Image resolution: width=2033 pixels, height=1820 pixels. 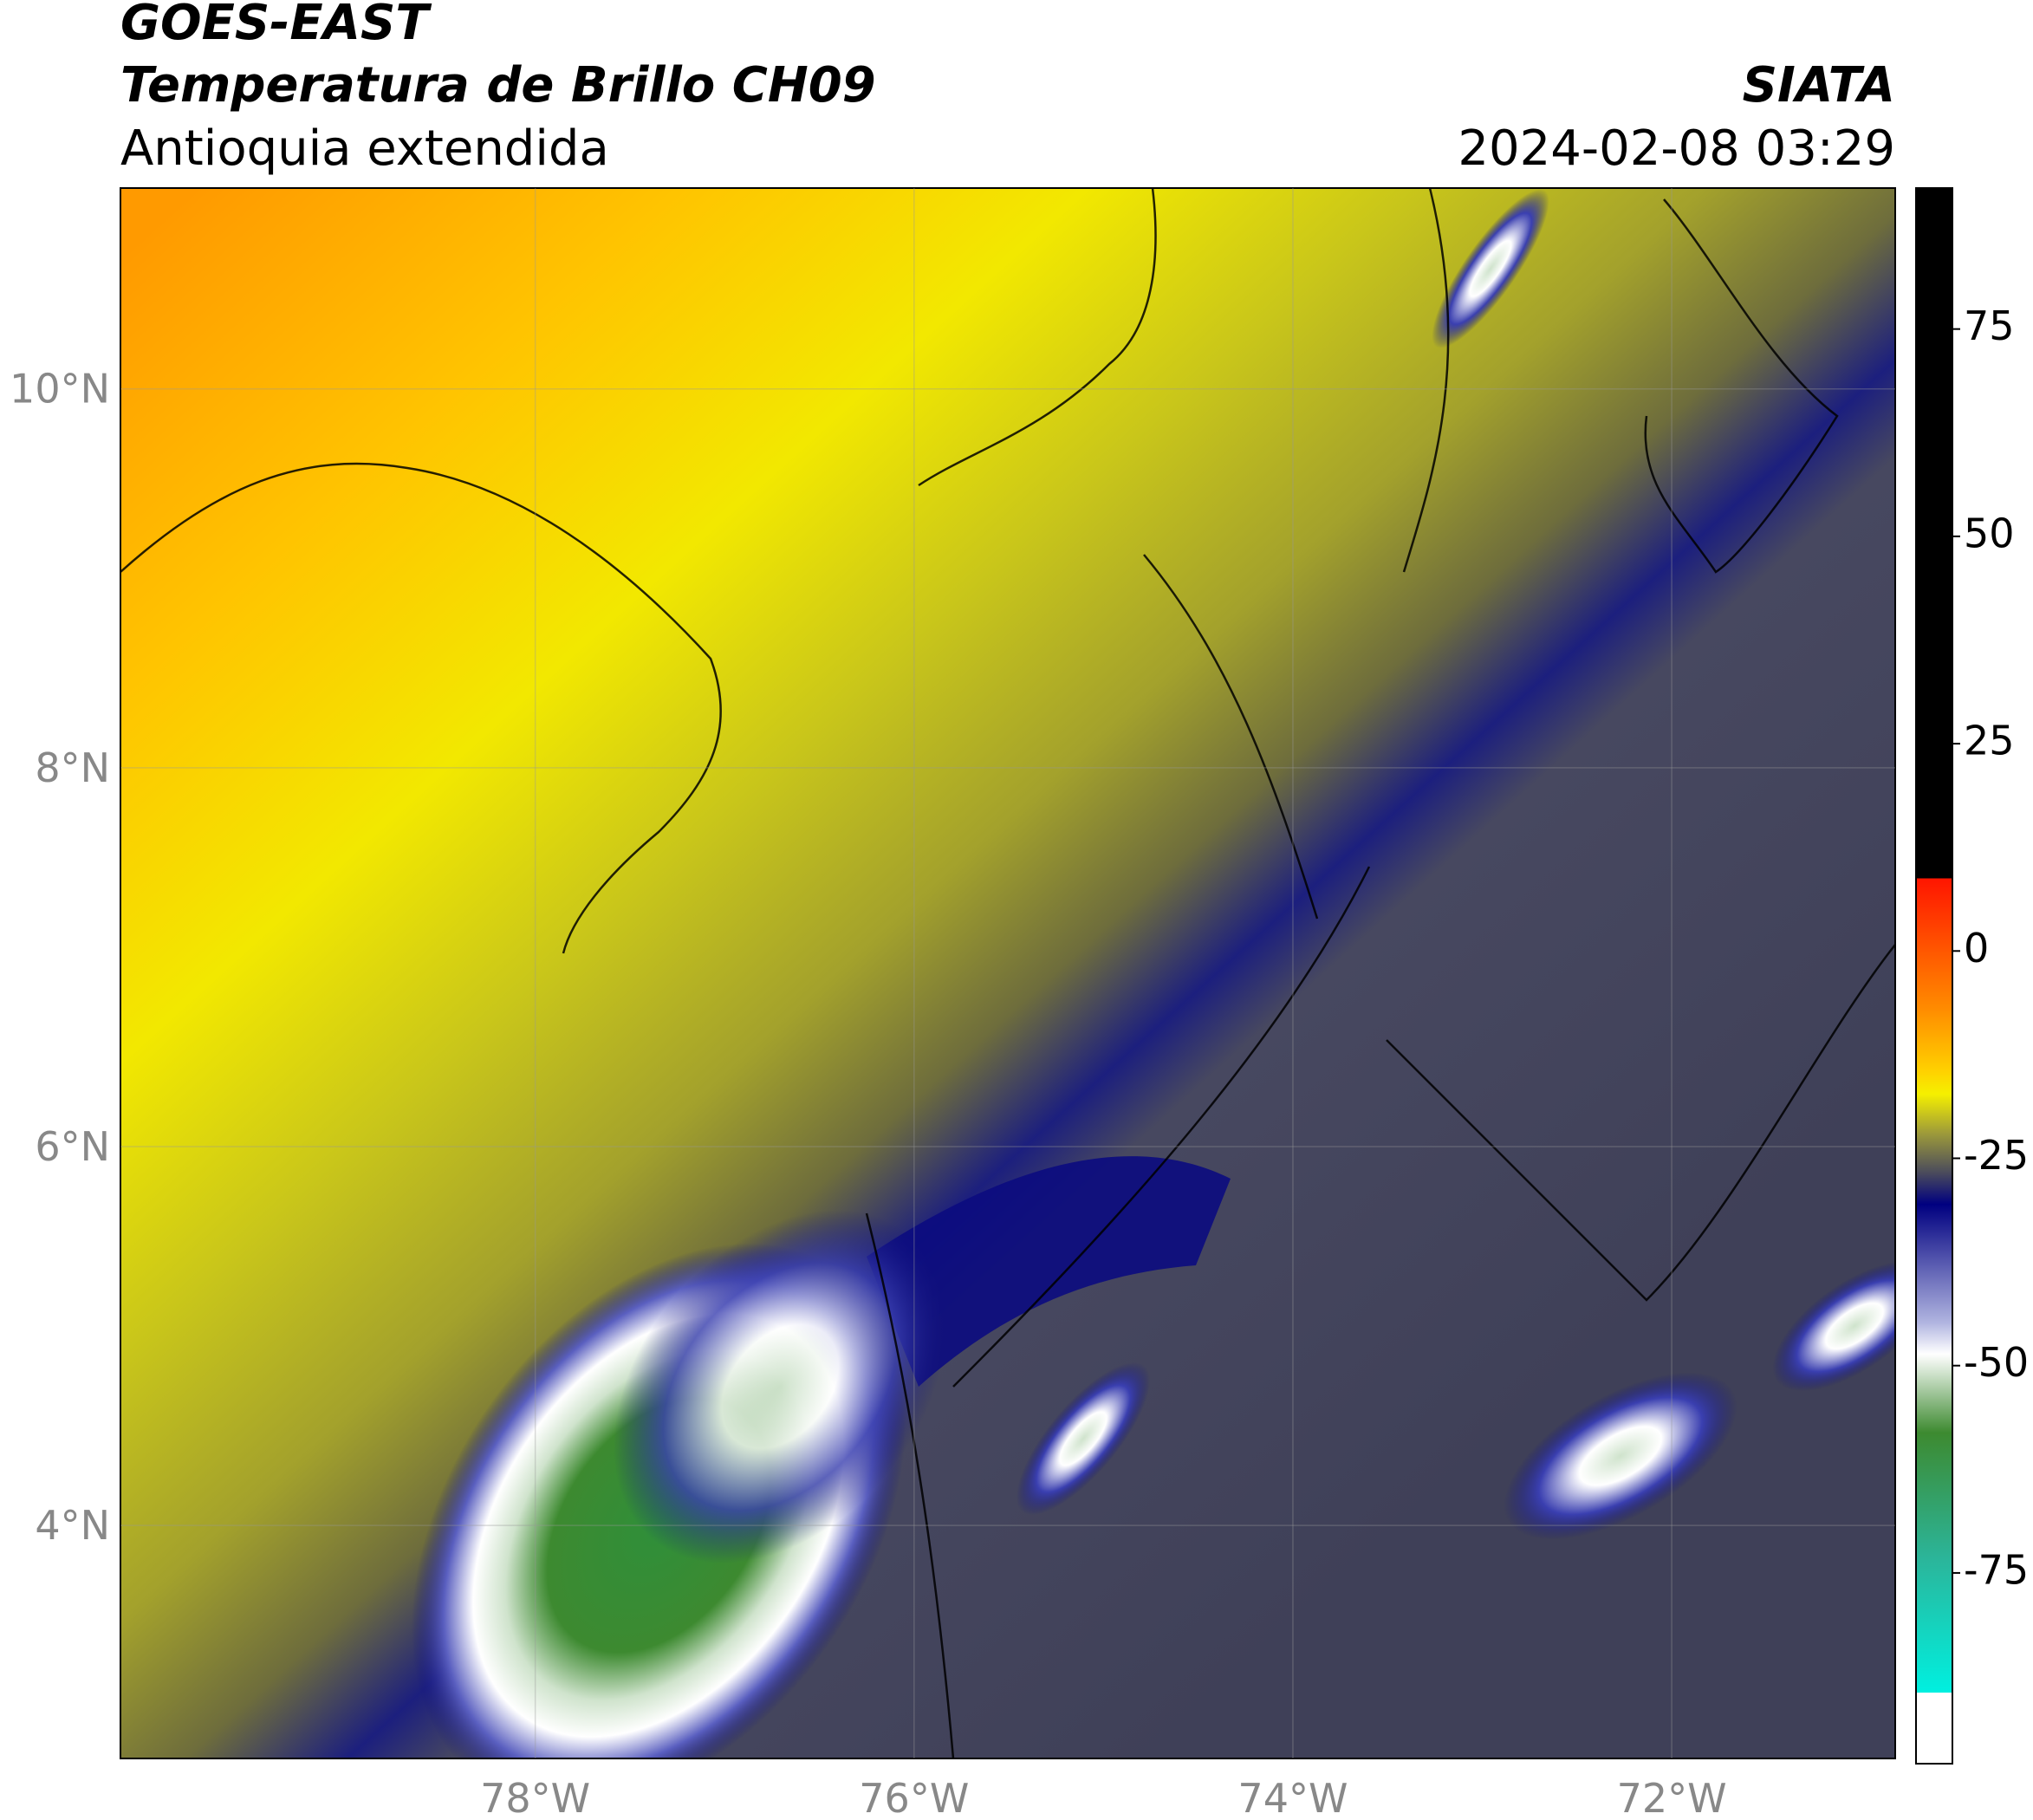 What do you see at coordinates (1990, 533) in the screenshot?
I see `colorbar-tick-label: 50` at bounding box center [1990, 533].